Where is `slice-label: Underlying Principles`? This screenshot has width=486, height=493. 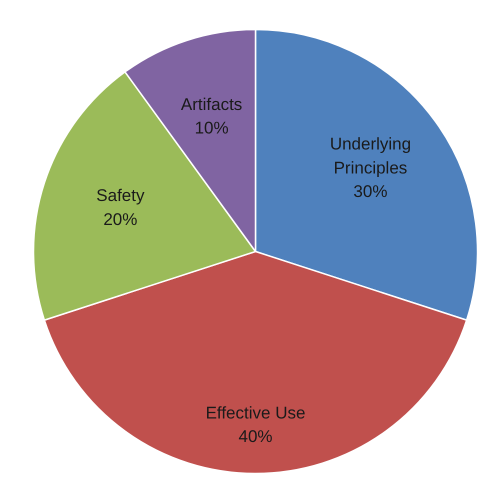 slice-label: Underlying Principles is located at coordinates (371, 156).